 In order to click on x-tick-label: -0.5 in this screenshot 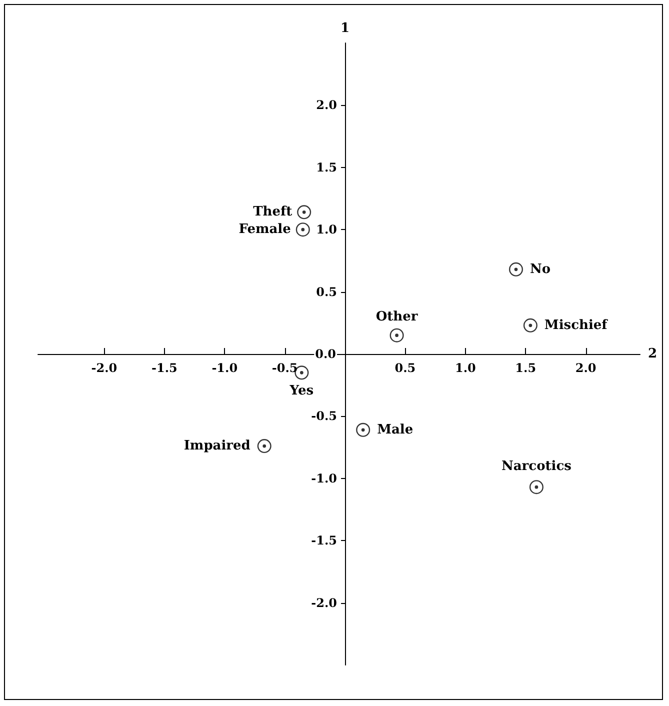, I will do `click(285, 368)`.